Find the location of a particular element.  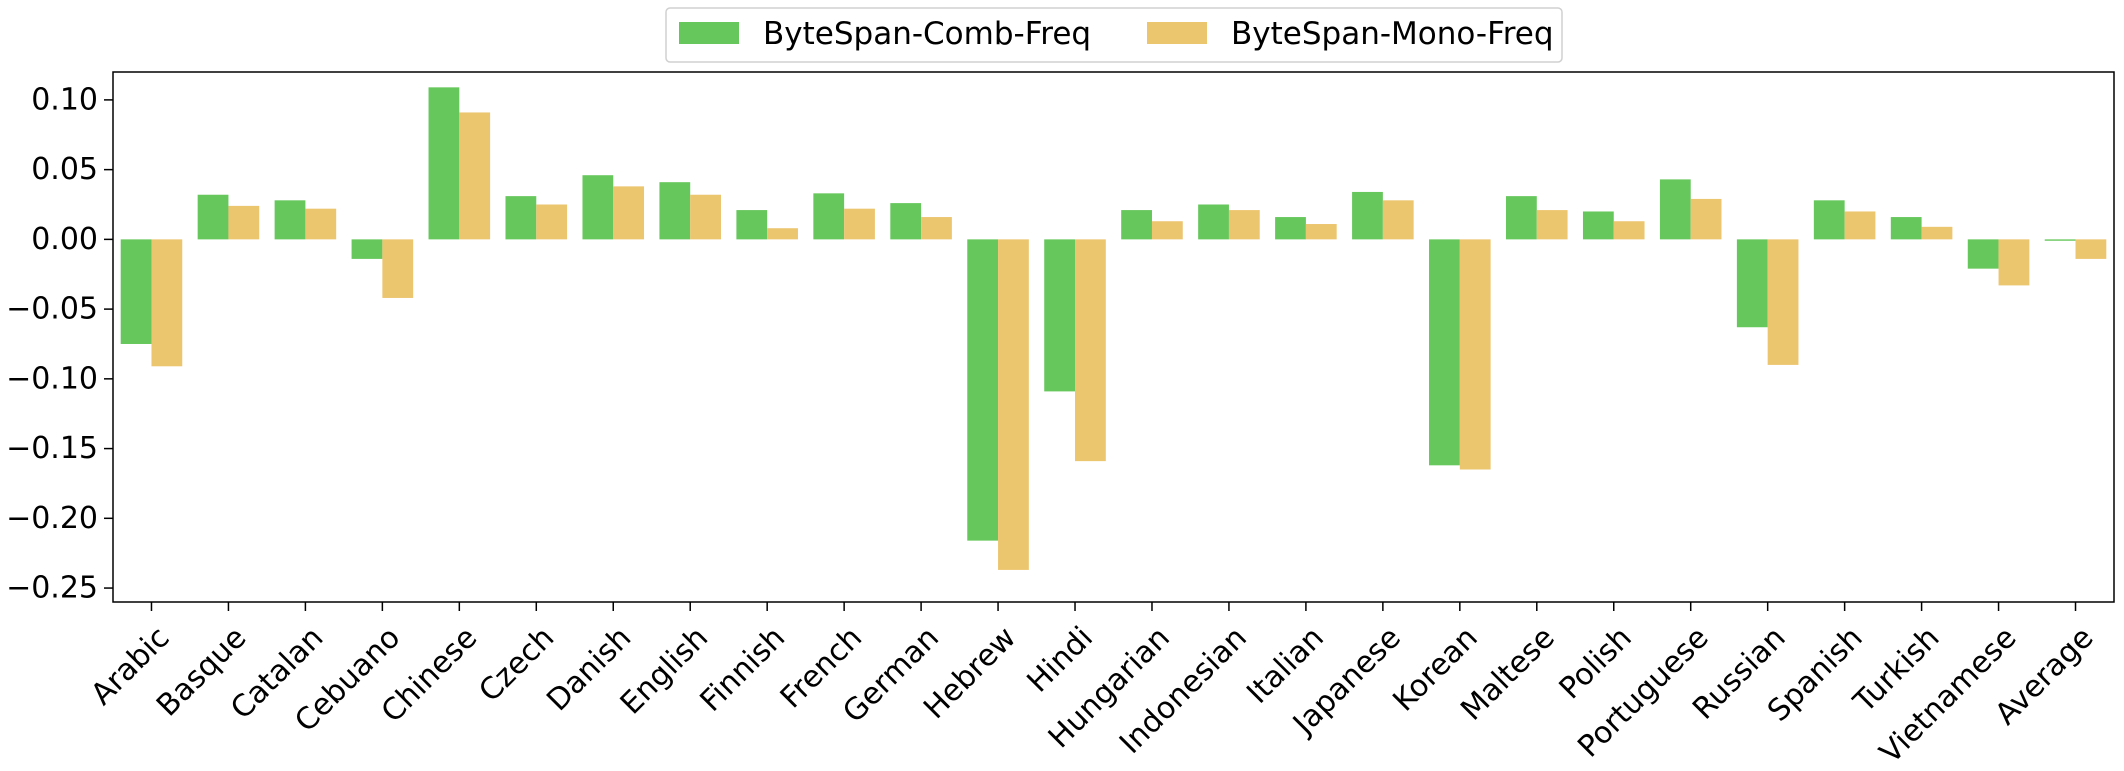

bar-comb-freq-maltese is located at coordinates (1521, 218).